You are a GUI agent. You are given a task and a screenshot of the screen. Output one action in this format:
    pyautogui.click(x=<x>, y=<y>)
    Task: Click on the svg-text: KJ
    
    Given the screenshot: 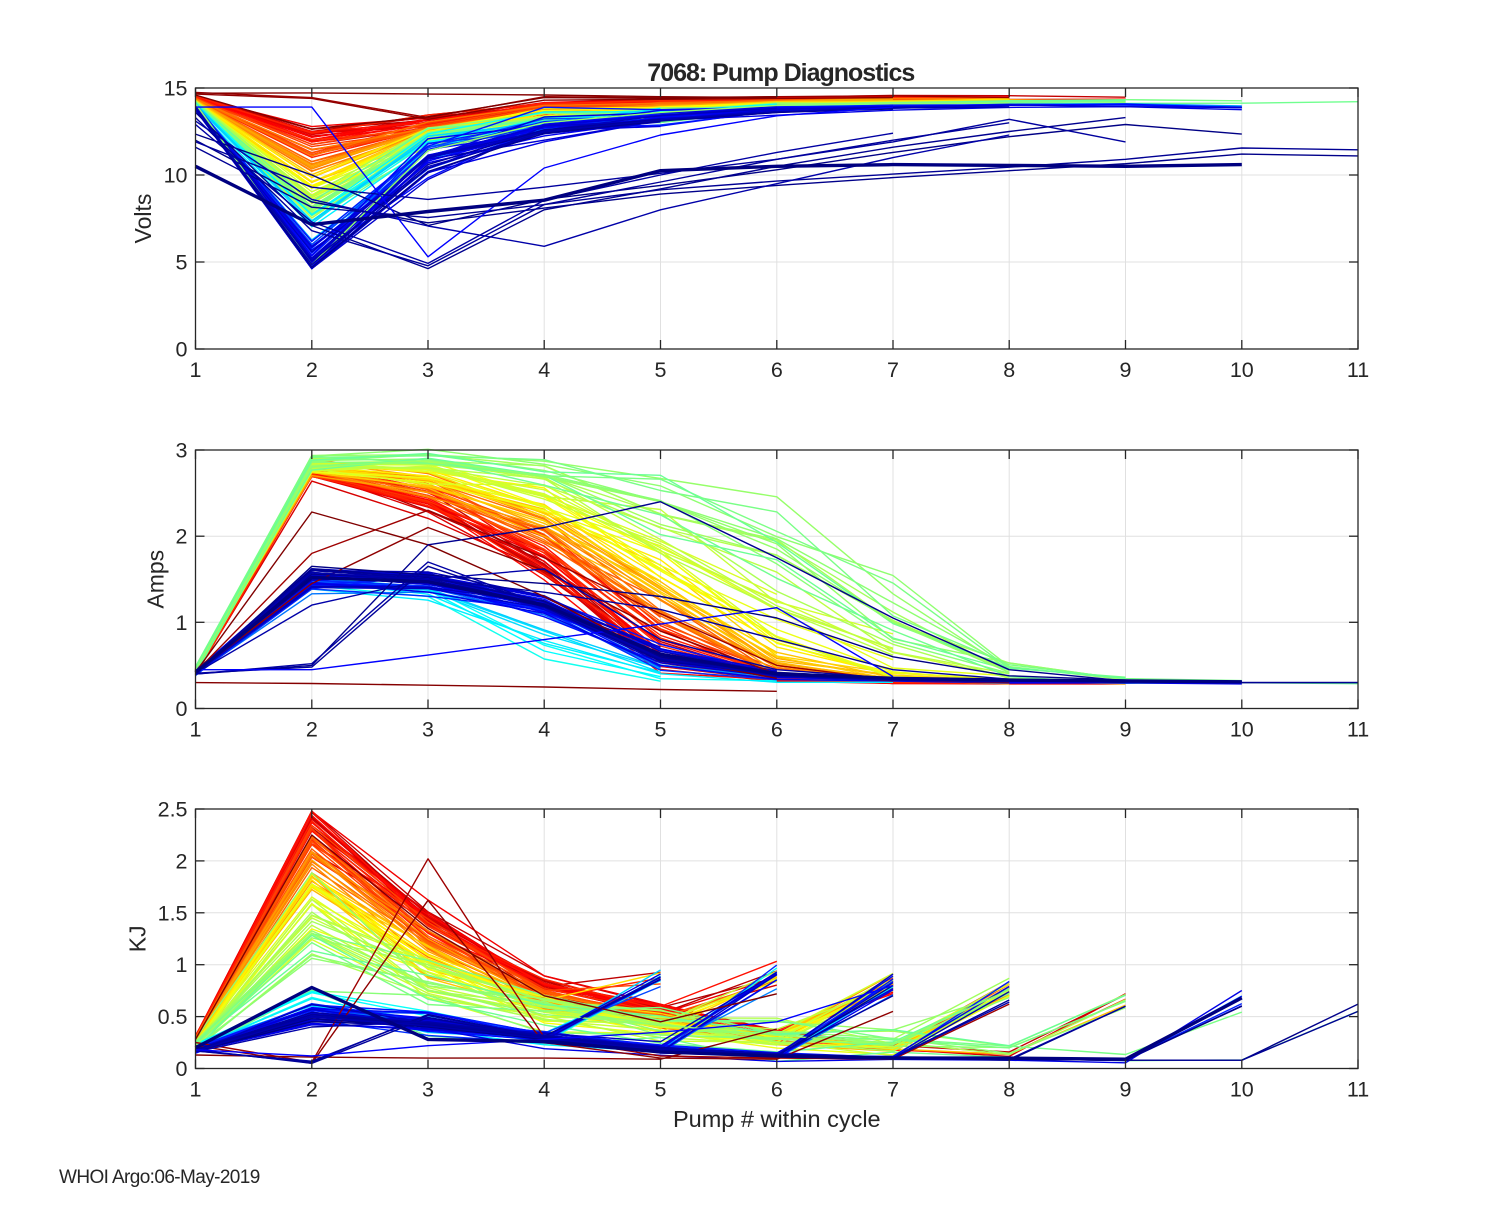 What is the action you would take?
    pyautogui.click(x=138, y=938)
    